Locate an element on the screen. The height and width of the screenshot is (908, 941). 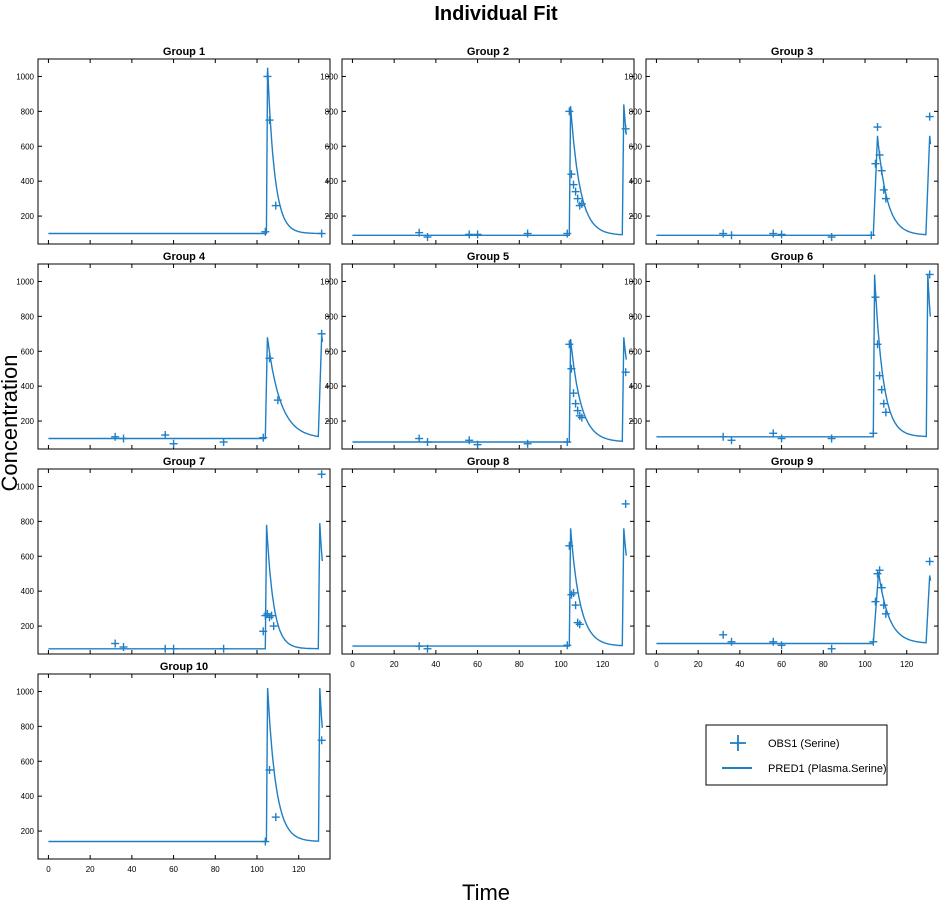
panel-title: Group 4 is located at coordinates (184, 257).